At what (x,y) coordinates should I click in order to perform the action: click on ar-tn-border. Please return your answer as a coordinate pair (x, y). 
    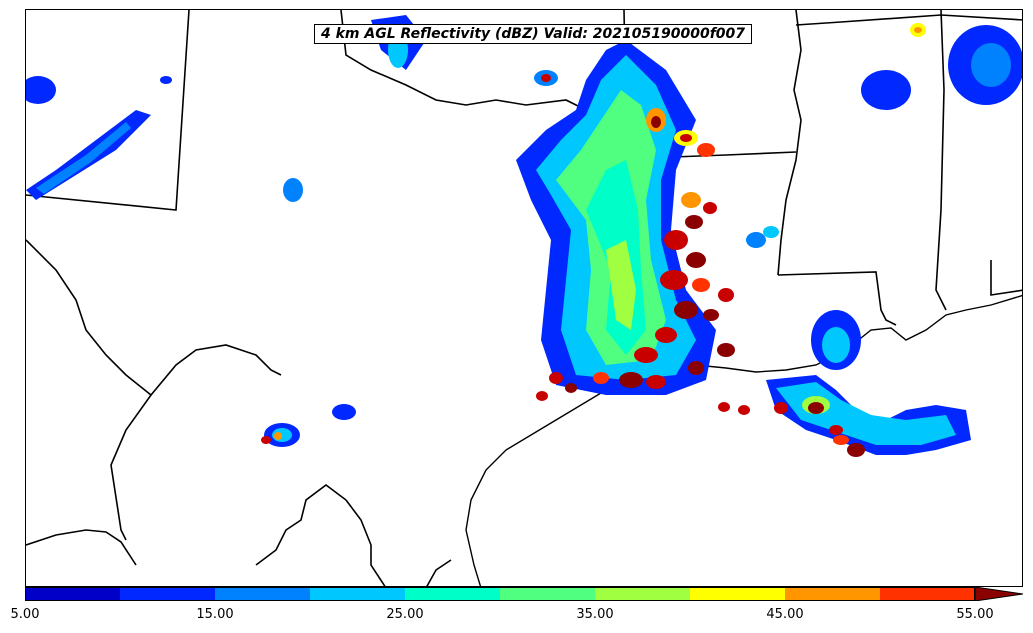
    Looking at the image, I should click on (908, 20).